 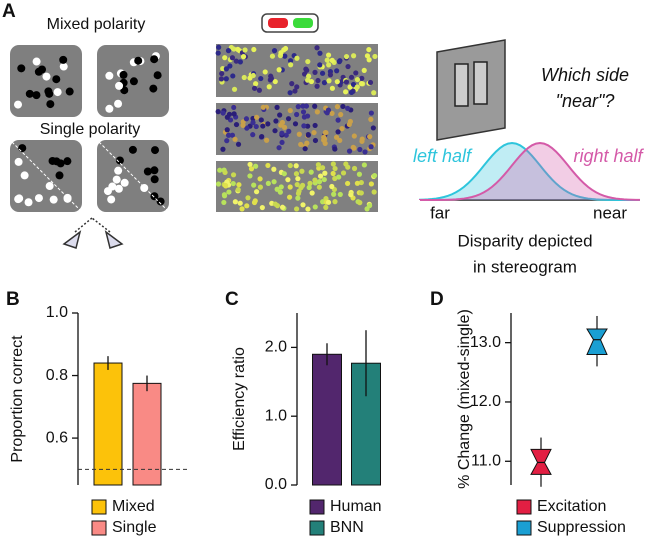 I want to click on screen-left, so click(x=461, y=85).